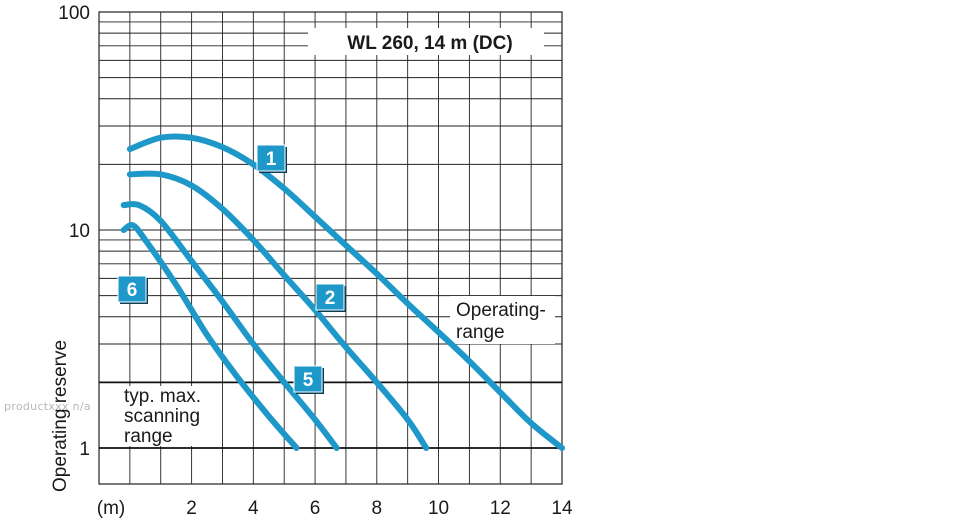 The image size is (970, 520). I want to click on operating-range-label: Operating-, so click(501, 310).